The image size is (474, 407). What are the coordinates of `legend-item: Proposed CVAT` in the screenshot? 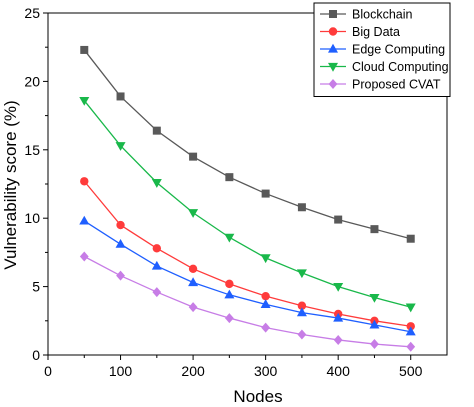 It's located at (380, 85).